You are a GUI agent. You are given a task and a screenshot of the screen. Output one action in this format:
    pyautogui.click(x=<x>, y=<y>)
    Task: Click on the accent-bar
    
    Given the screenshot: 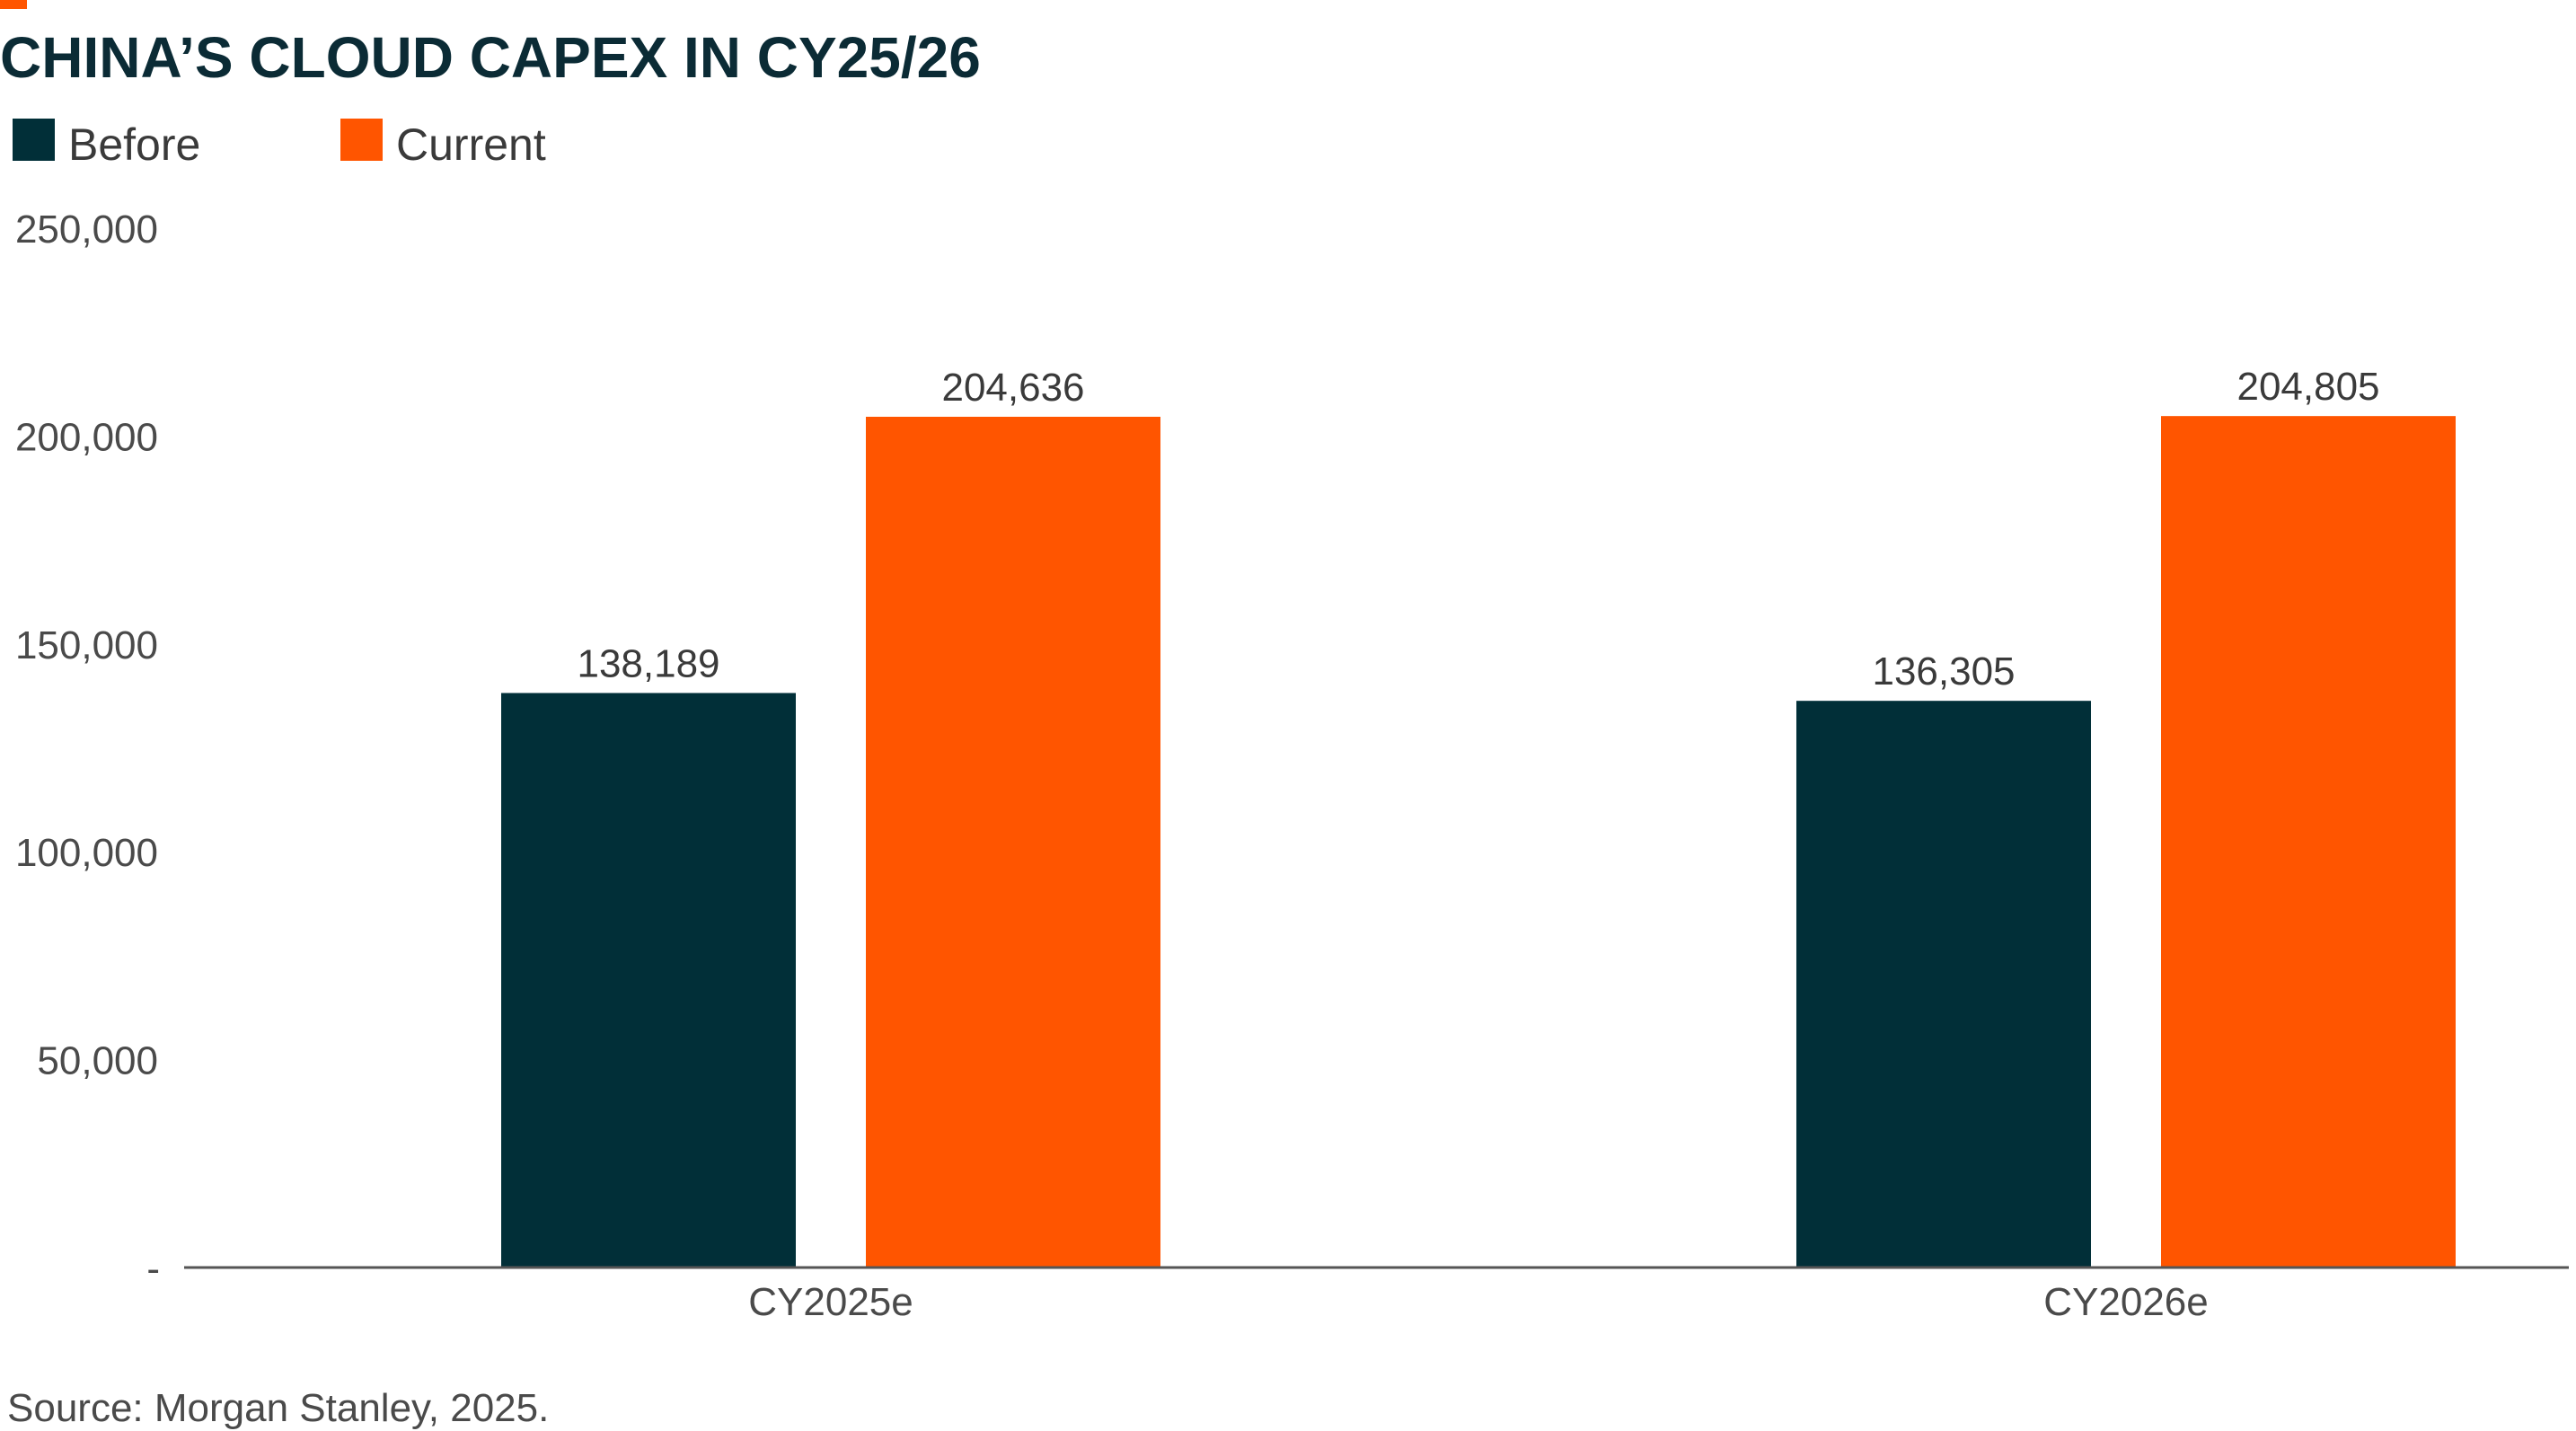 What is the action you would take?
    pyautogui.click(x=13, y=4)
    